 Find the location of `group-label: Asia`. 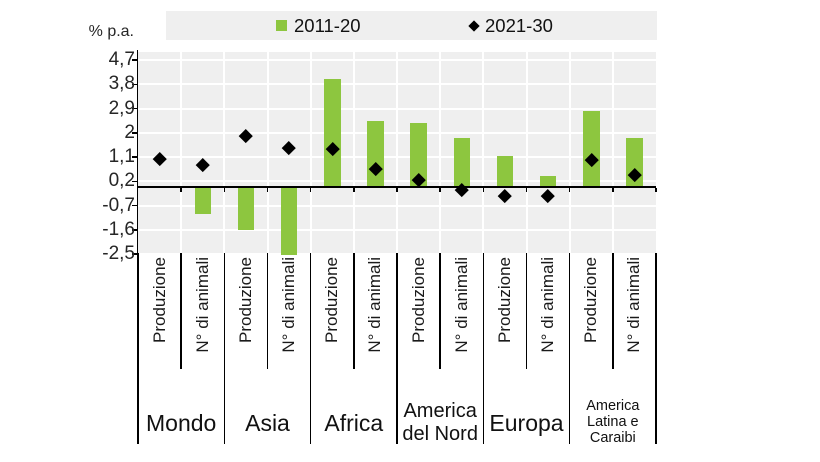

group-label: Asia is located at coordinates (267, 423).